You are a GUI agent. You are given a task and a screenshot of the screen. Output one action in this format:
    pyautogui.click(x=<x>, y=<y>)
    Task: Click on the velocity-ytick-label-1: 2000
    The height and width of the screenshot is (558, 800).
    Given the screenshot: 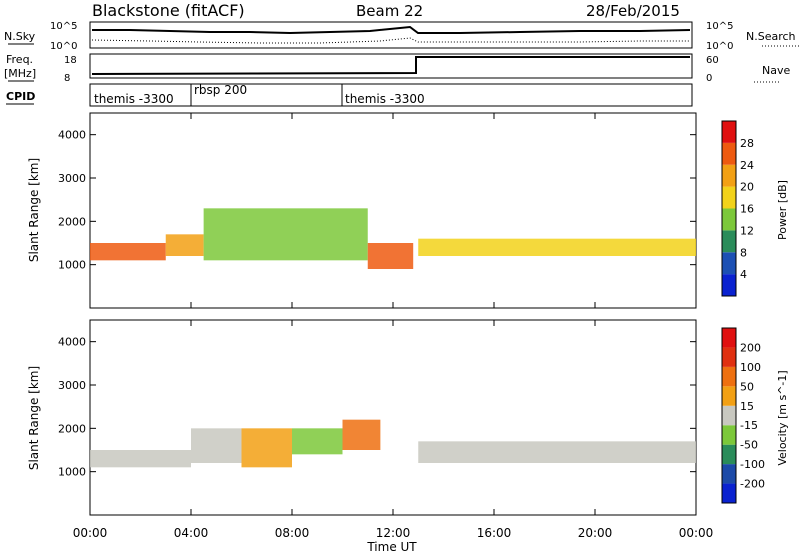 What is the action you would take?
    pyautogui.click(x=72, y=428)
    